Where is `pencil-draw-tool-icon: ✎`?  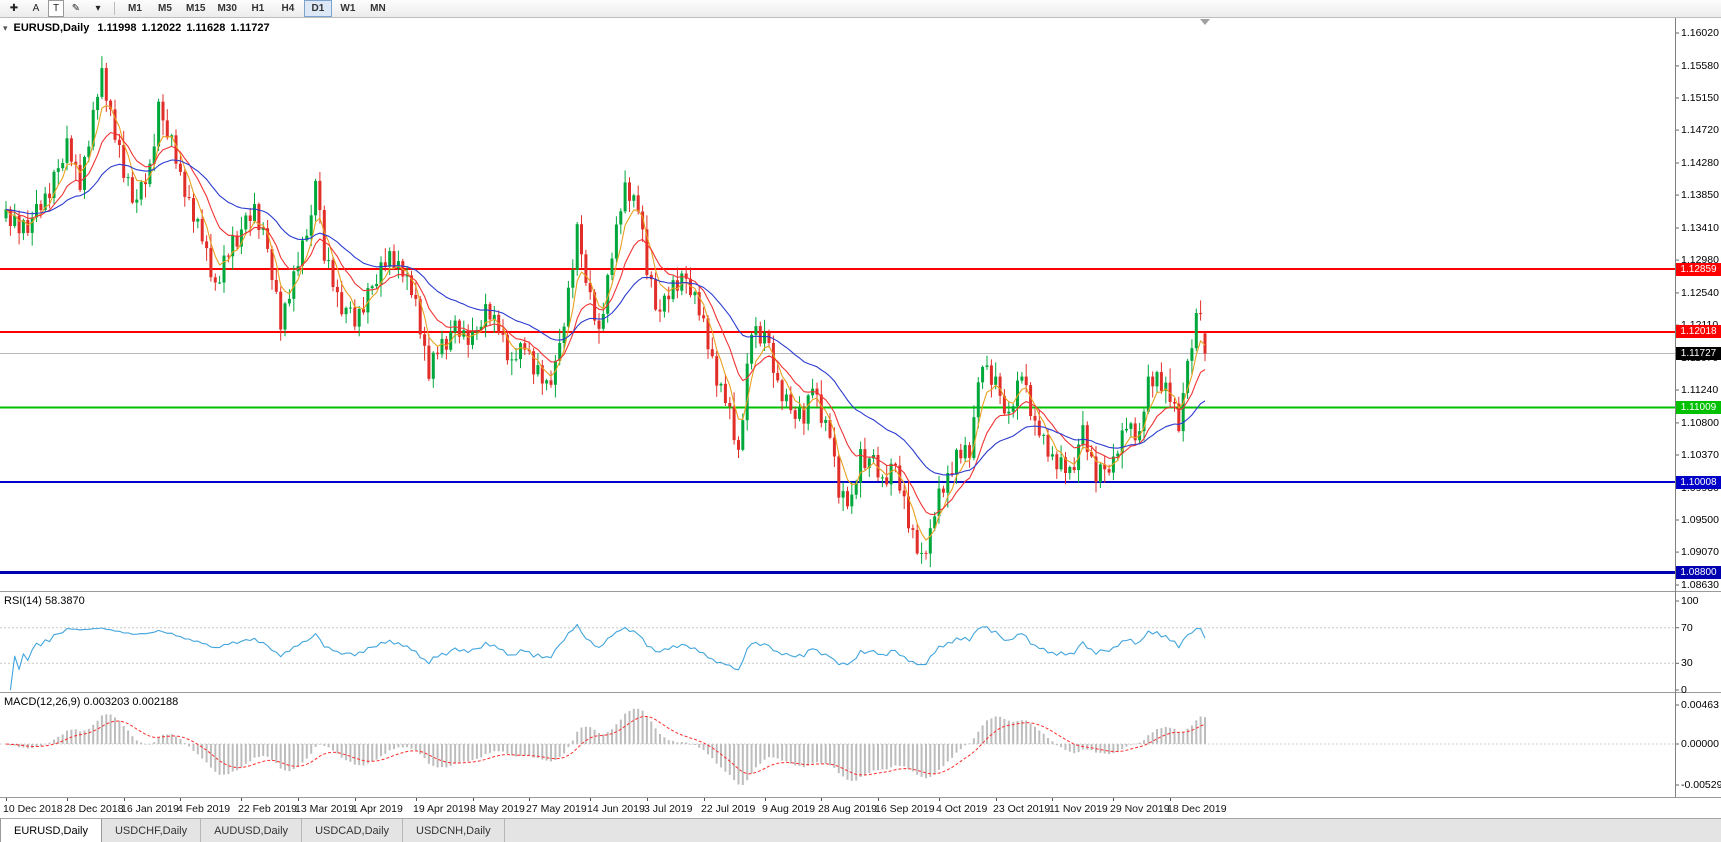 pencil-draw-tool-icon: ✎ is located at coordinates (76, 8).